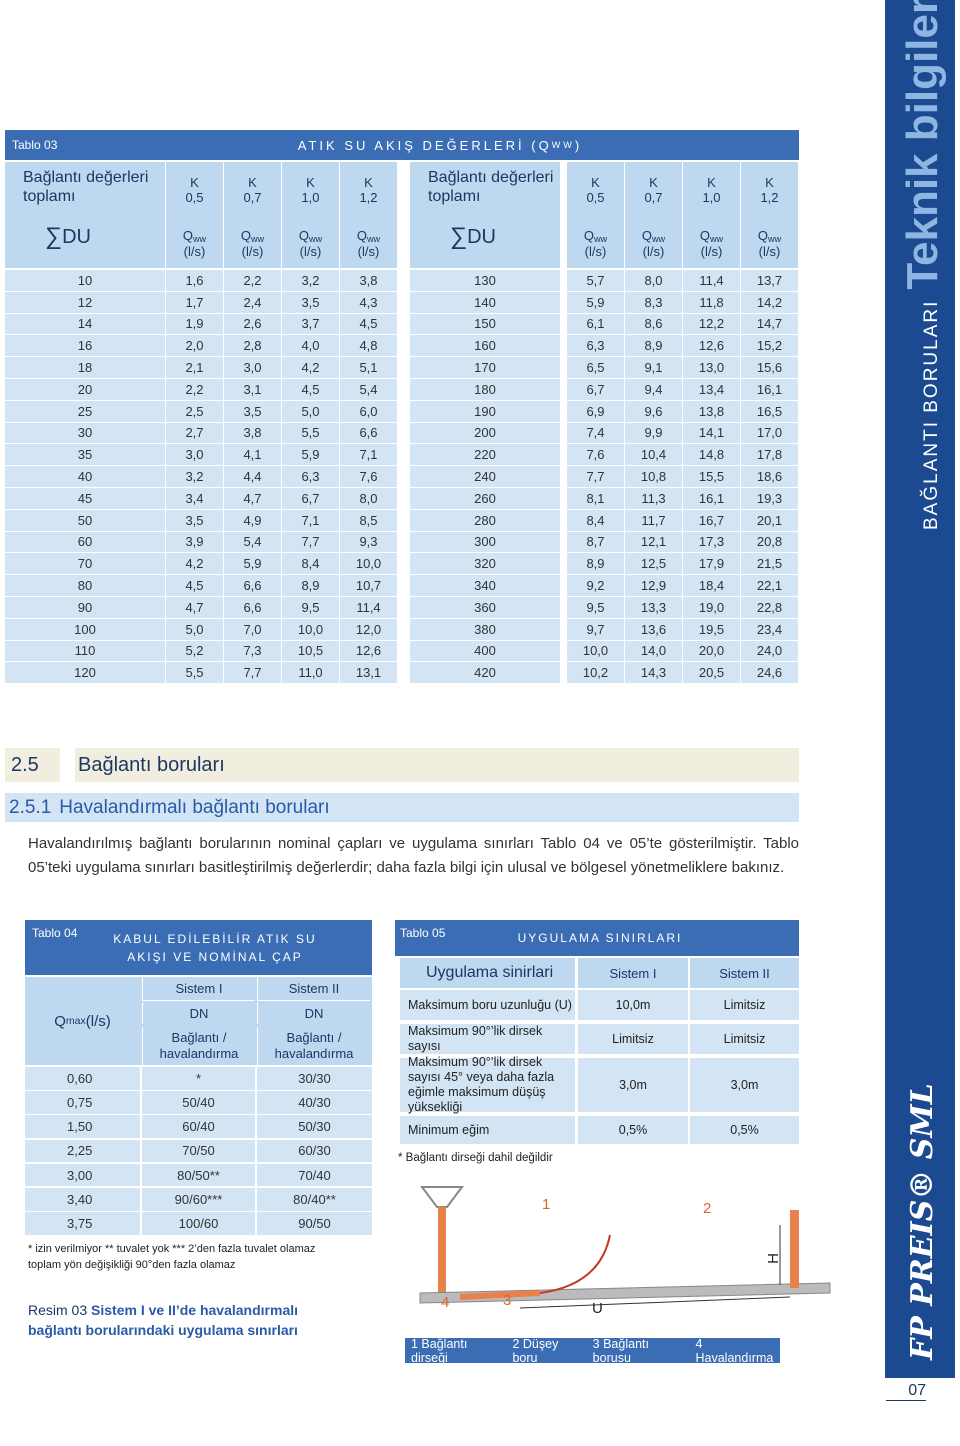 The image size is (960, 1446). Describe the element at coordinates (85, 476) in the screenshot. I see `cell: 40` at that location.